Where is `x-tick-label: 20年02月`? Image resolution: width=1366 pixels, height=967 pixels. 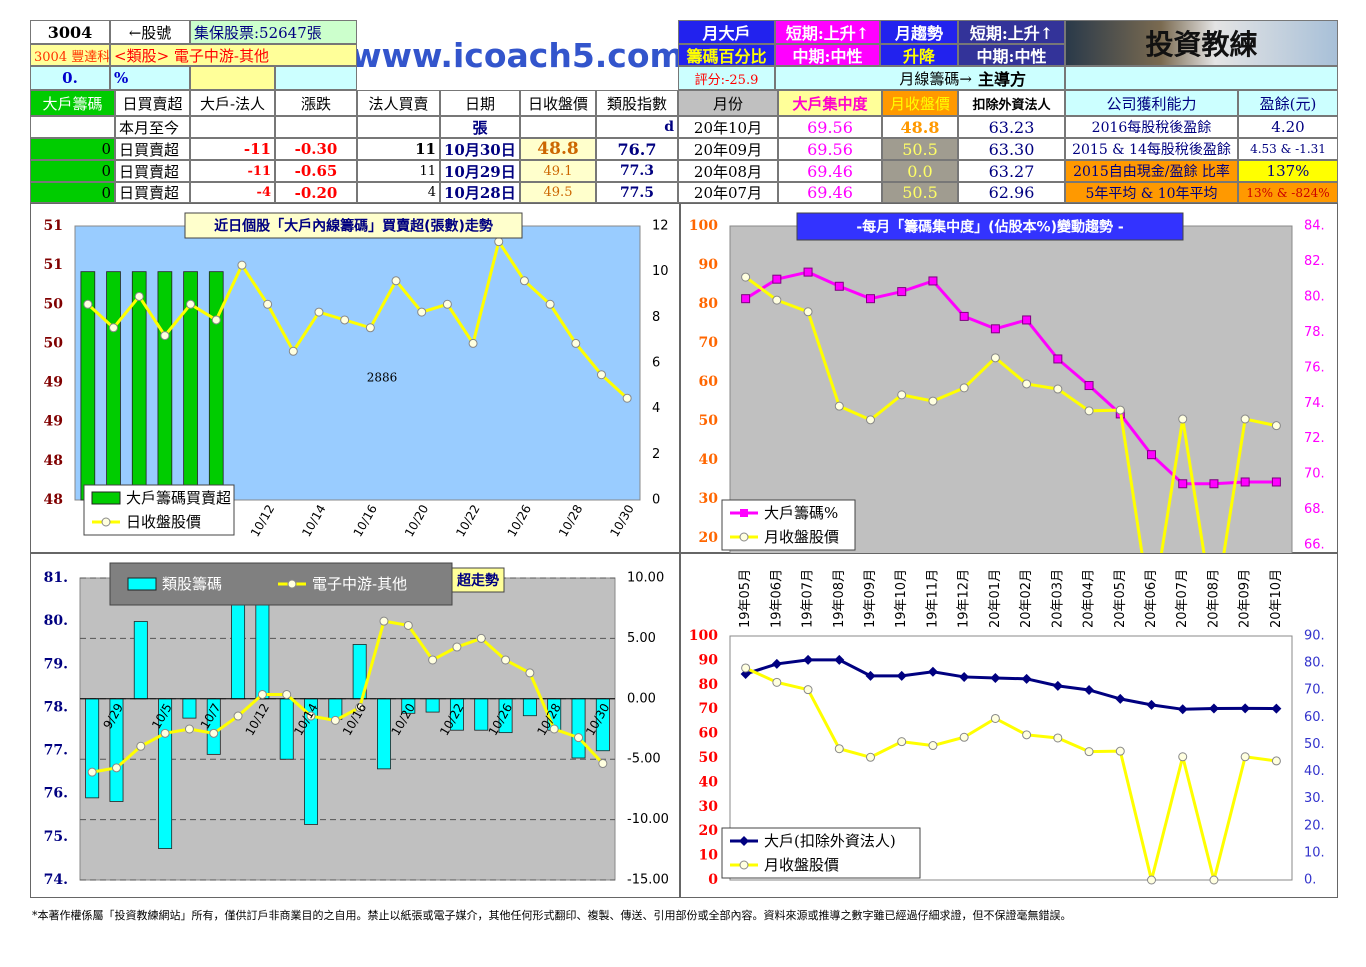 x-tick-label: 20年02月 is located at coordinates (1026, 598).